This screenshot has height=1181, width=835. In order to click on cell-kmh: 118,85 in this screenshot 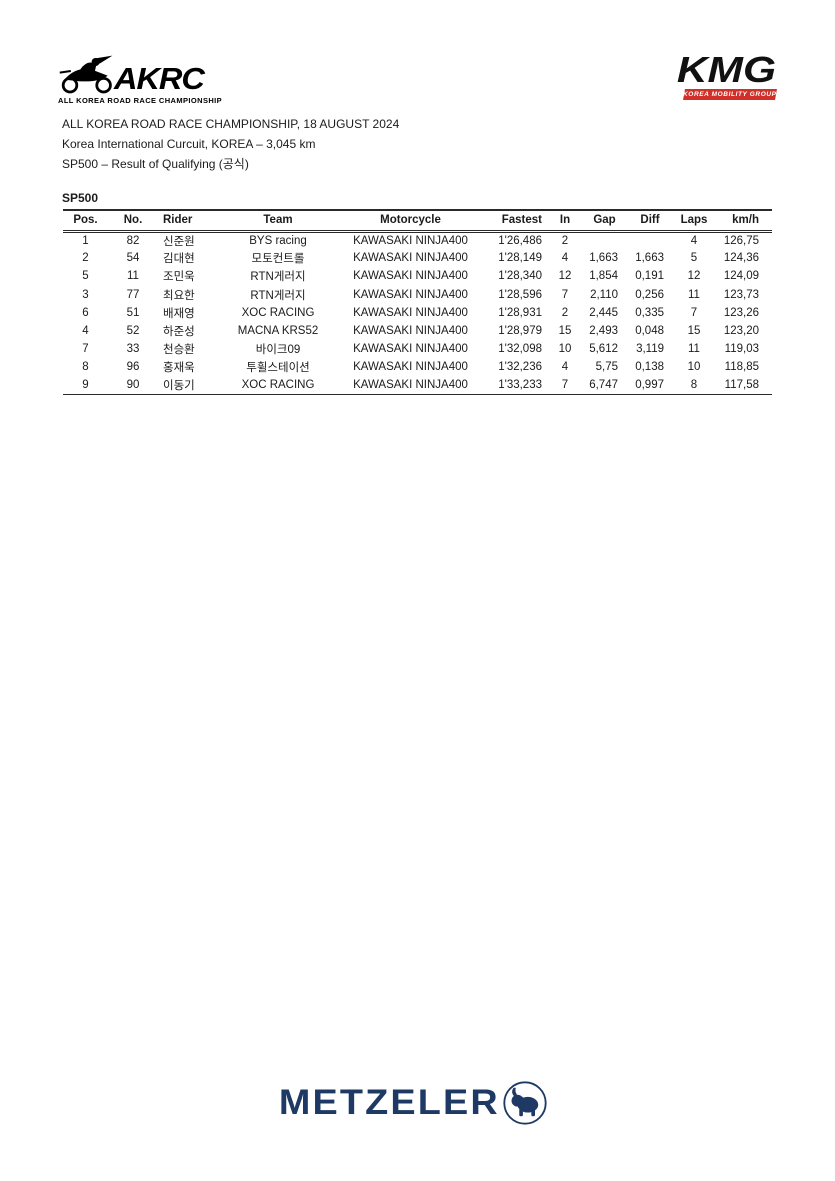, I will do `click(741, 367)`.